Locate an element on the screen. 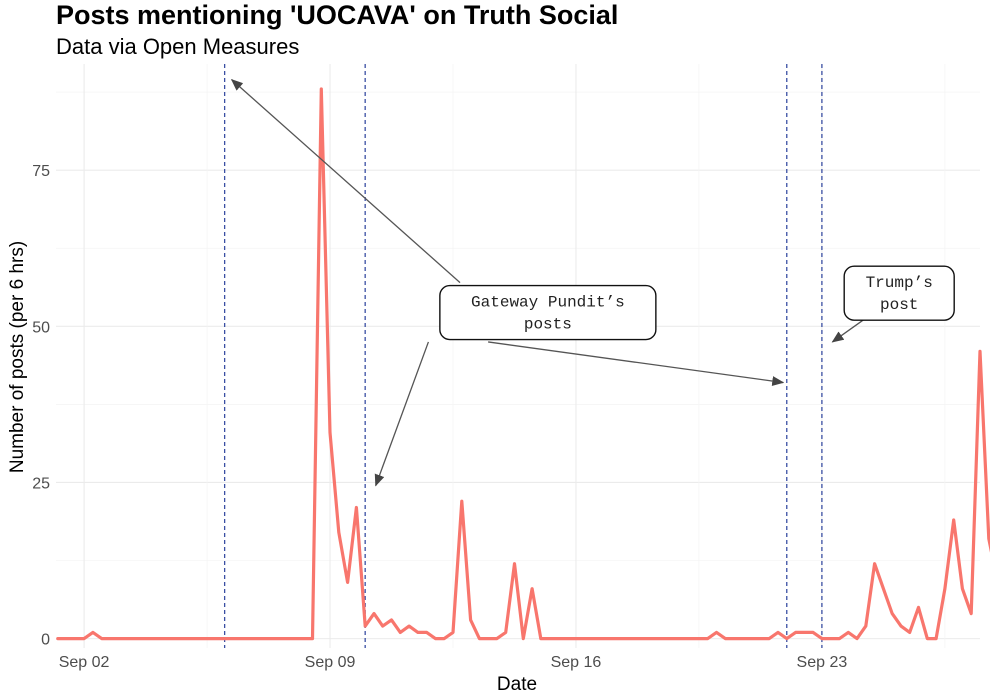  annotation-text: posts is located at coordinates (548, 325).